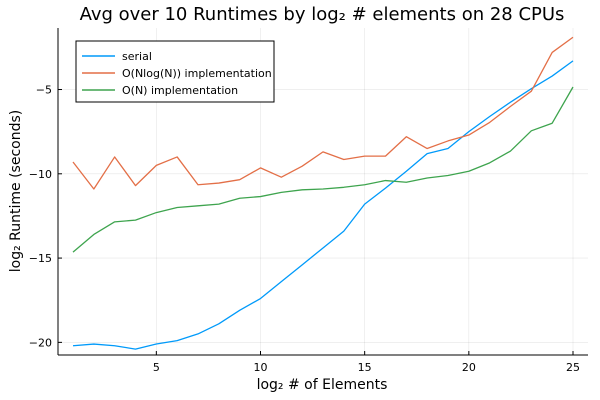  What do you see at coordinates (573, 367) in the screenshot?
I see `x-tick-label: 25` at bounding box center [573, 367].